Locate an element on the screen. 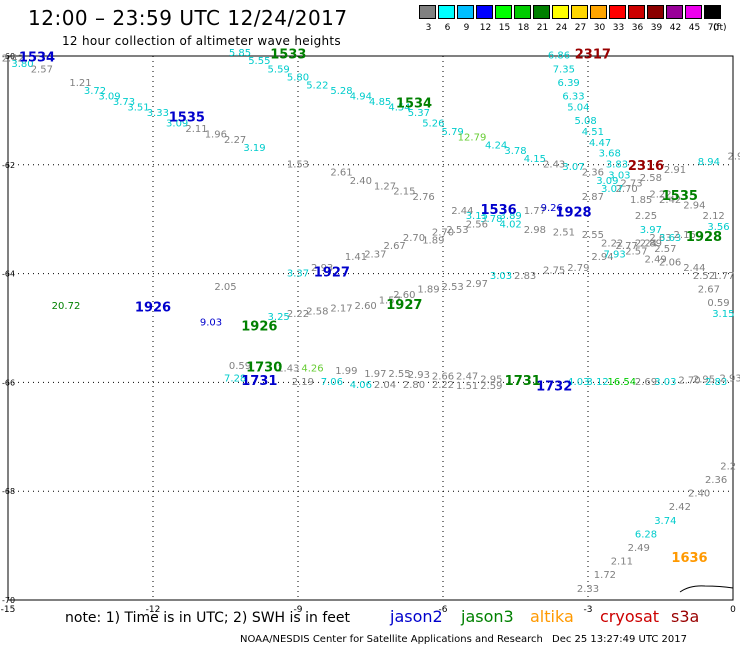 This screenshot has width=740, height=650. wave-height-value: 2.73 is located at coordinates (631, 184).